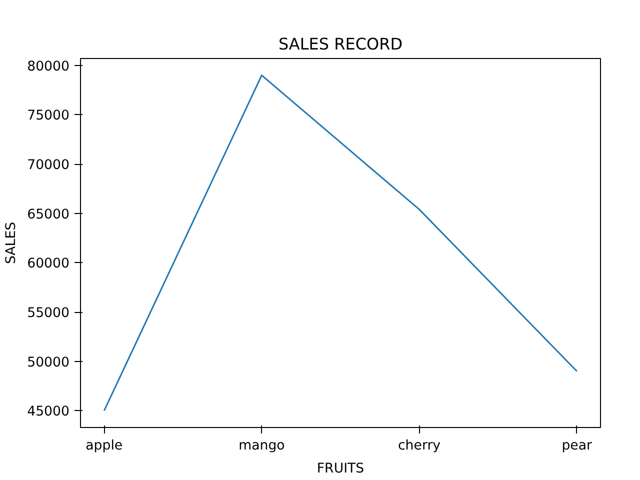  I want to click on y-tick-label: 80000, so click(48, 66).